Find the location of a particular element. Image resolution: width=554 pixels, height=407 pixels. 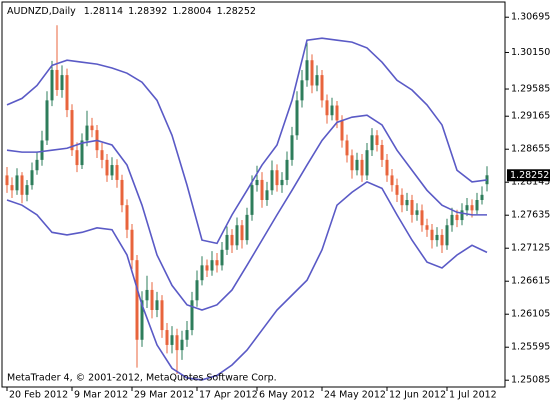

y-tick-label: 1.29585 is located at coordinates (530, 89).